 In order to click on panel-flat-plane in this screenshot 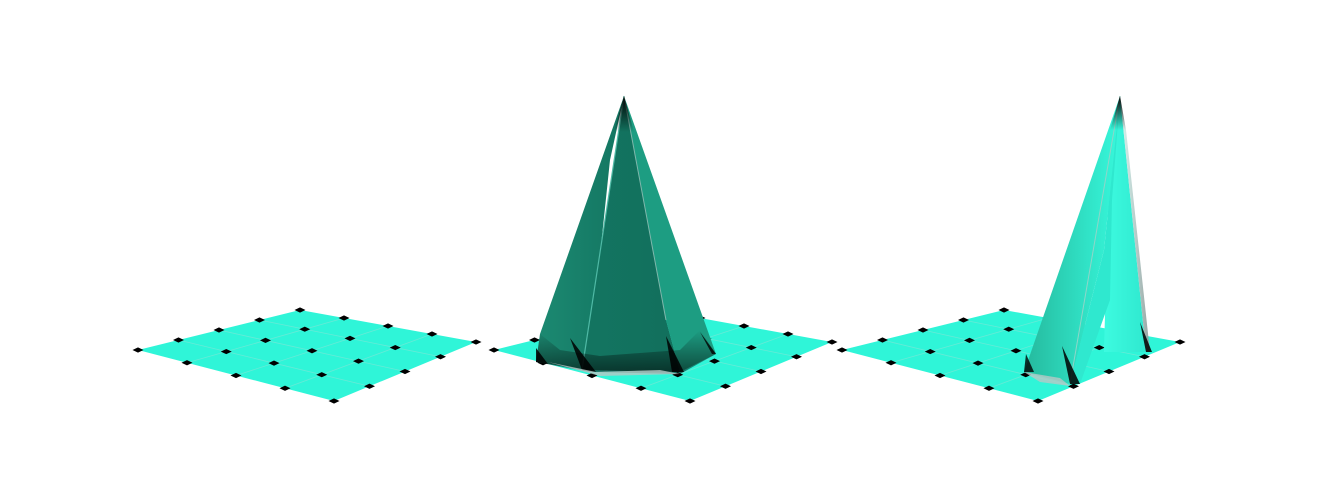, I will do `click(307, 355)`.